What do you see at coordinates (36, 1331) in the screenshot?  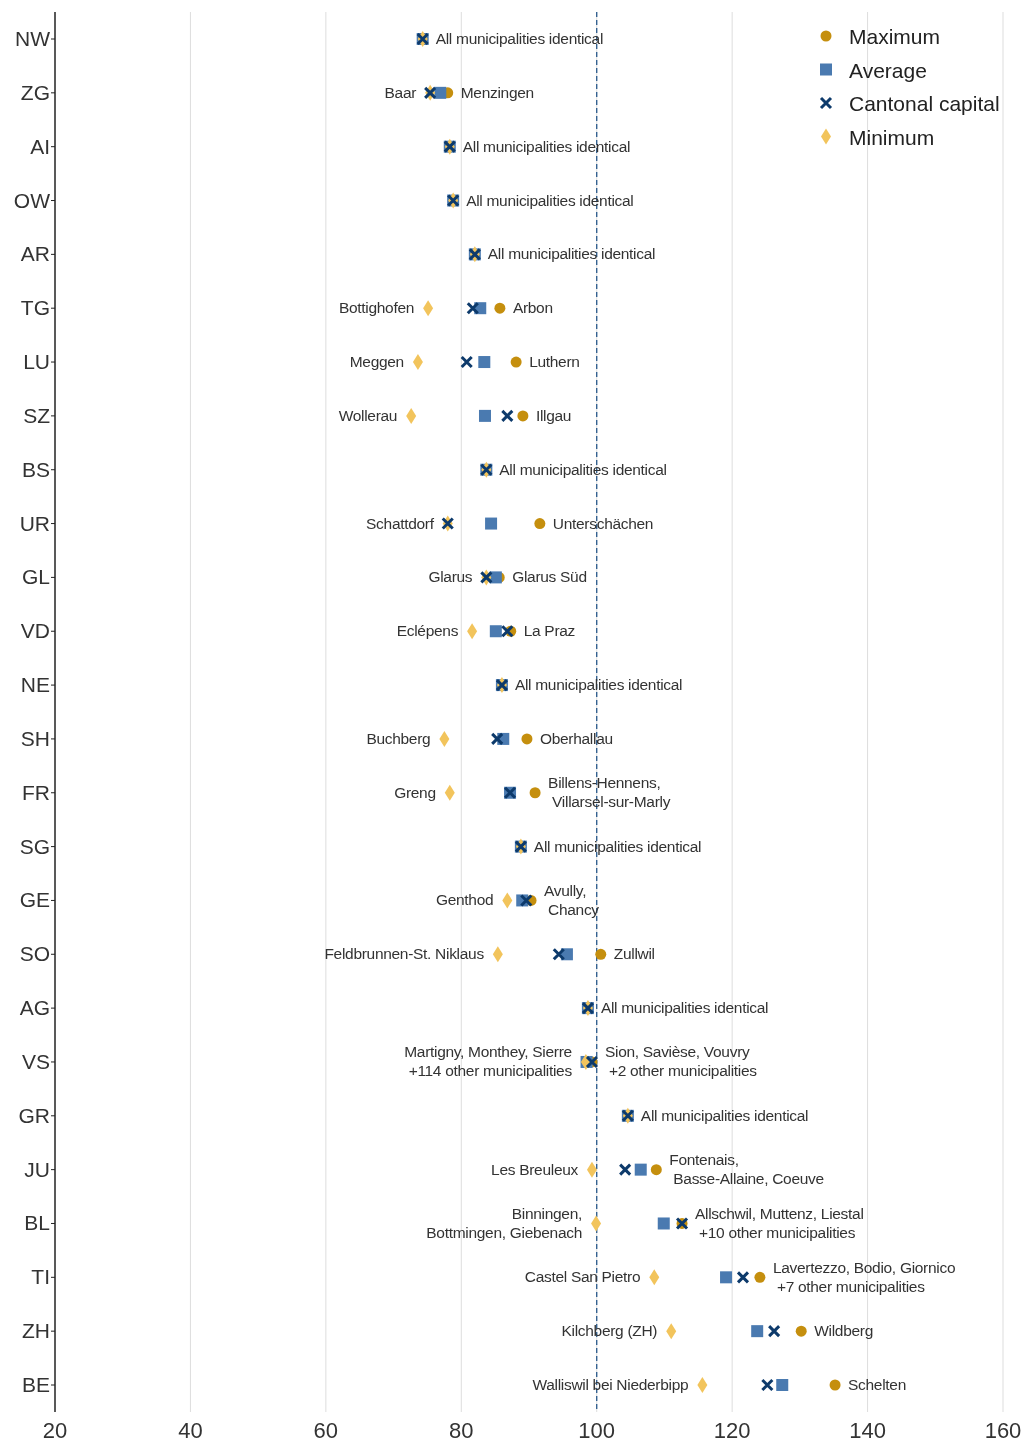 I see `y-tick-label: ZH` at bounding box center [36, 1331].